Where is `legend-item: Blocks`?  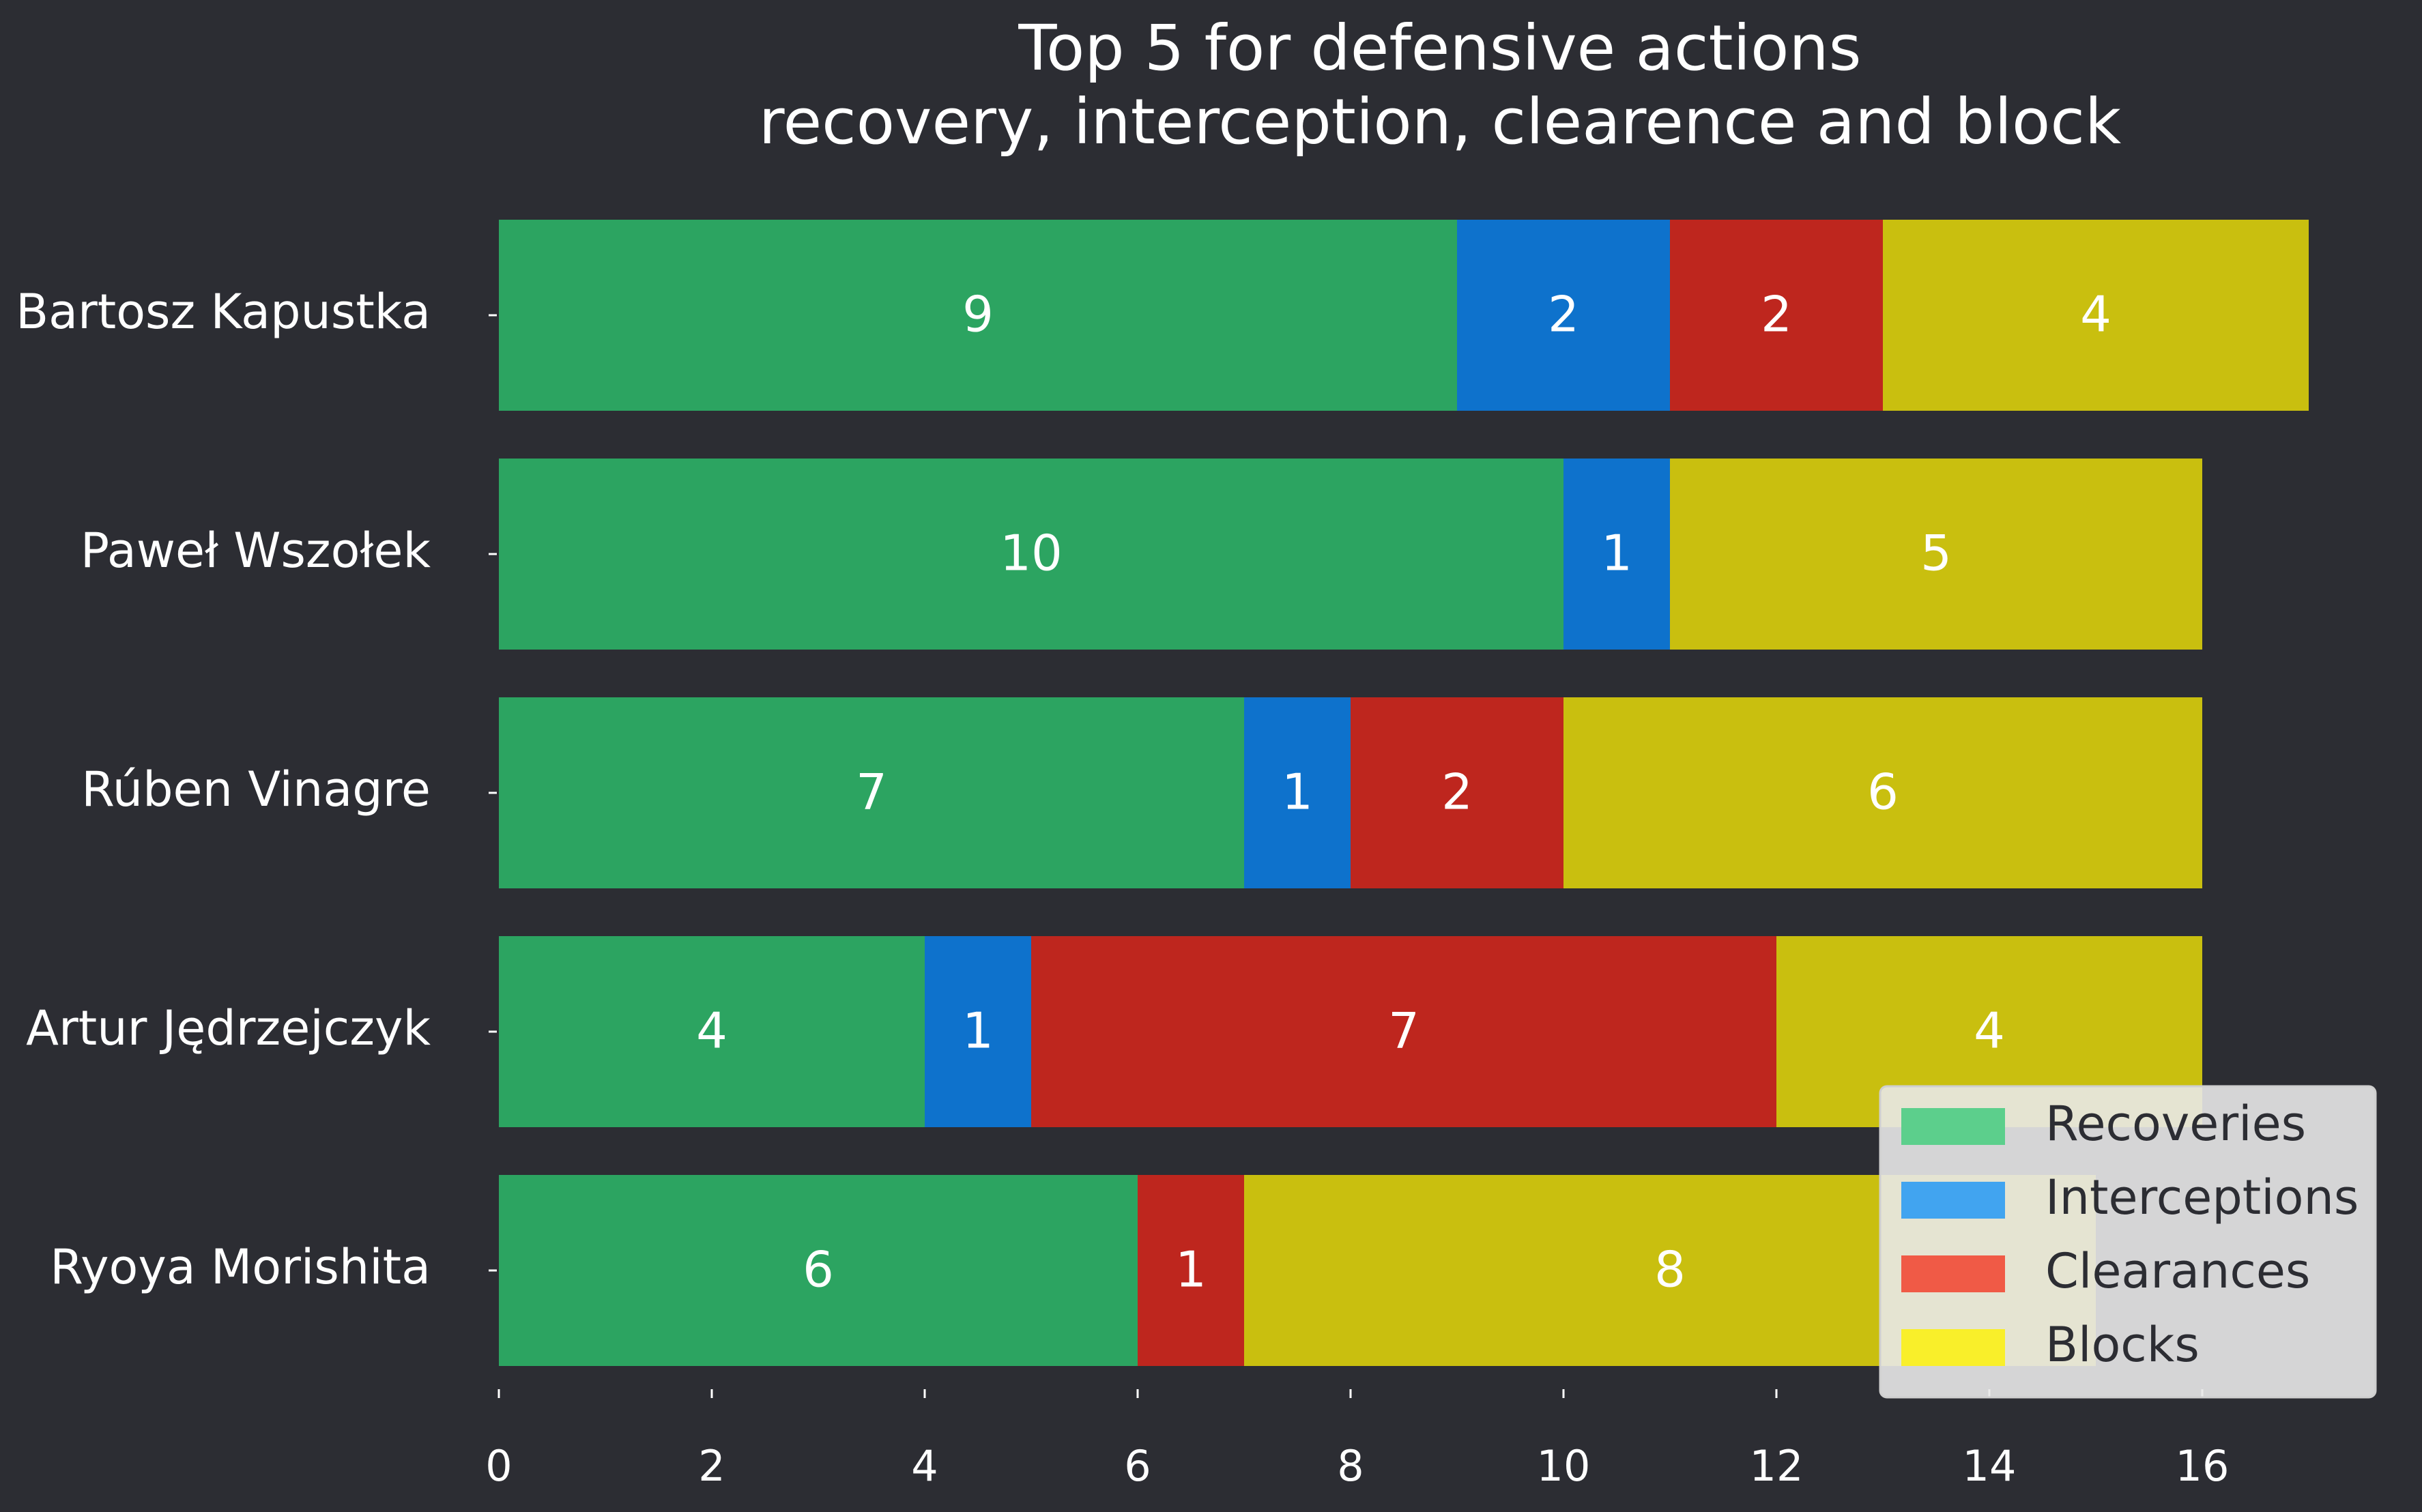 legend-item: Blocks is located at coordinates (2050, 1345).